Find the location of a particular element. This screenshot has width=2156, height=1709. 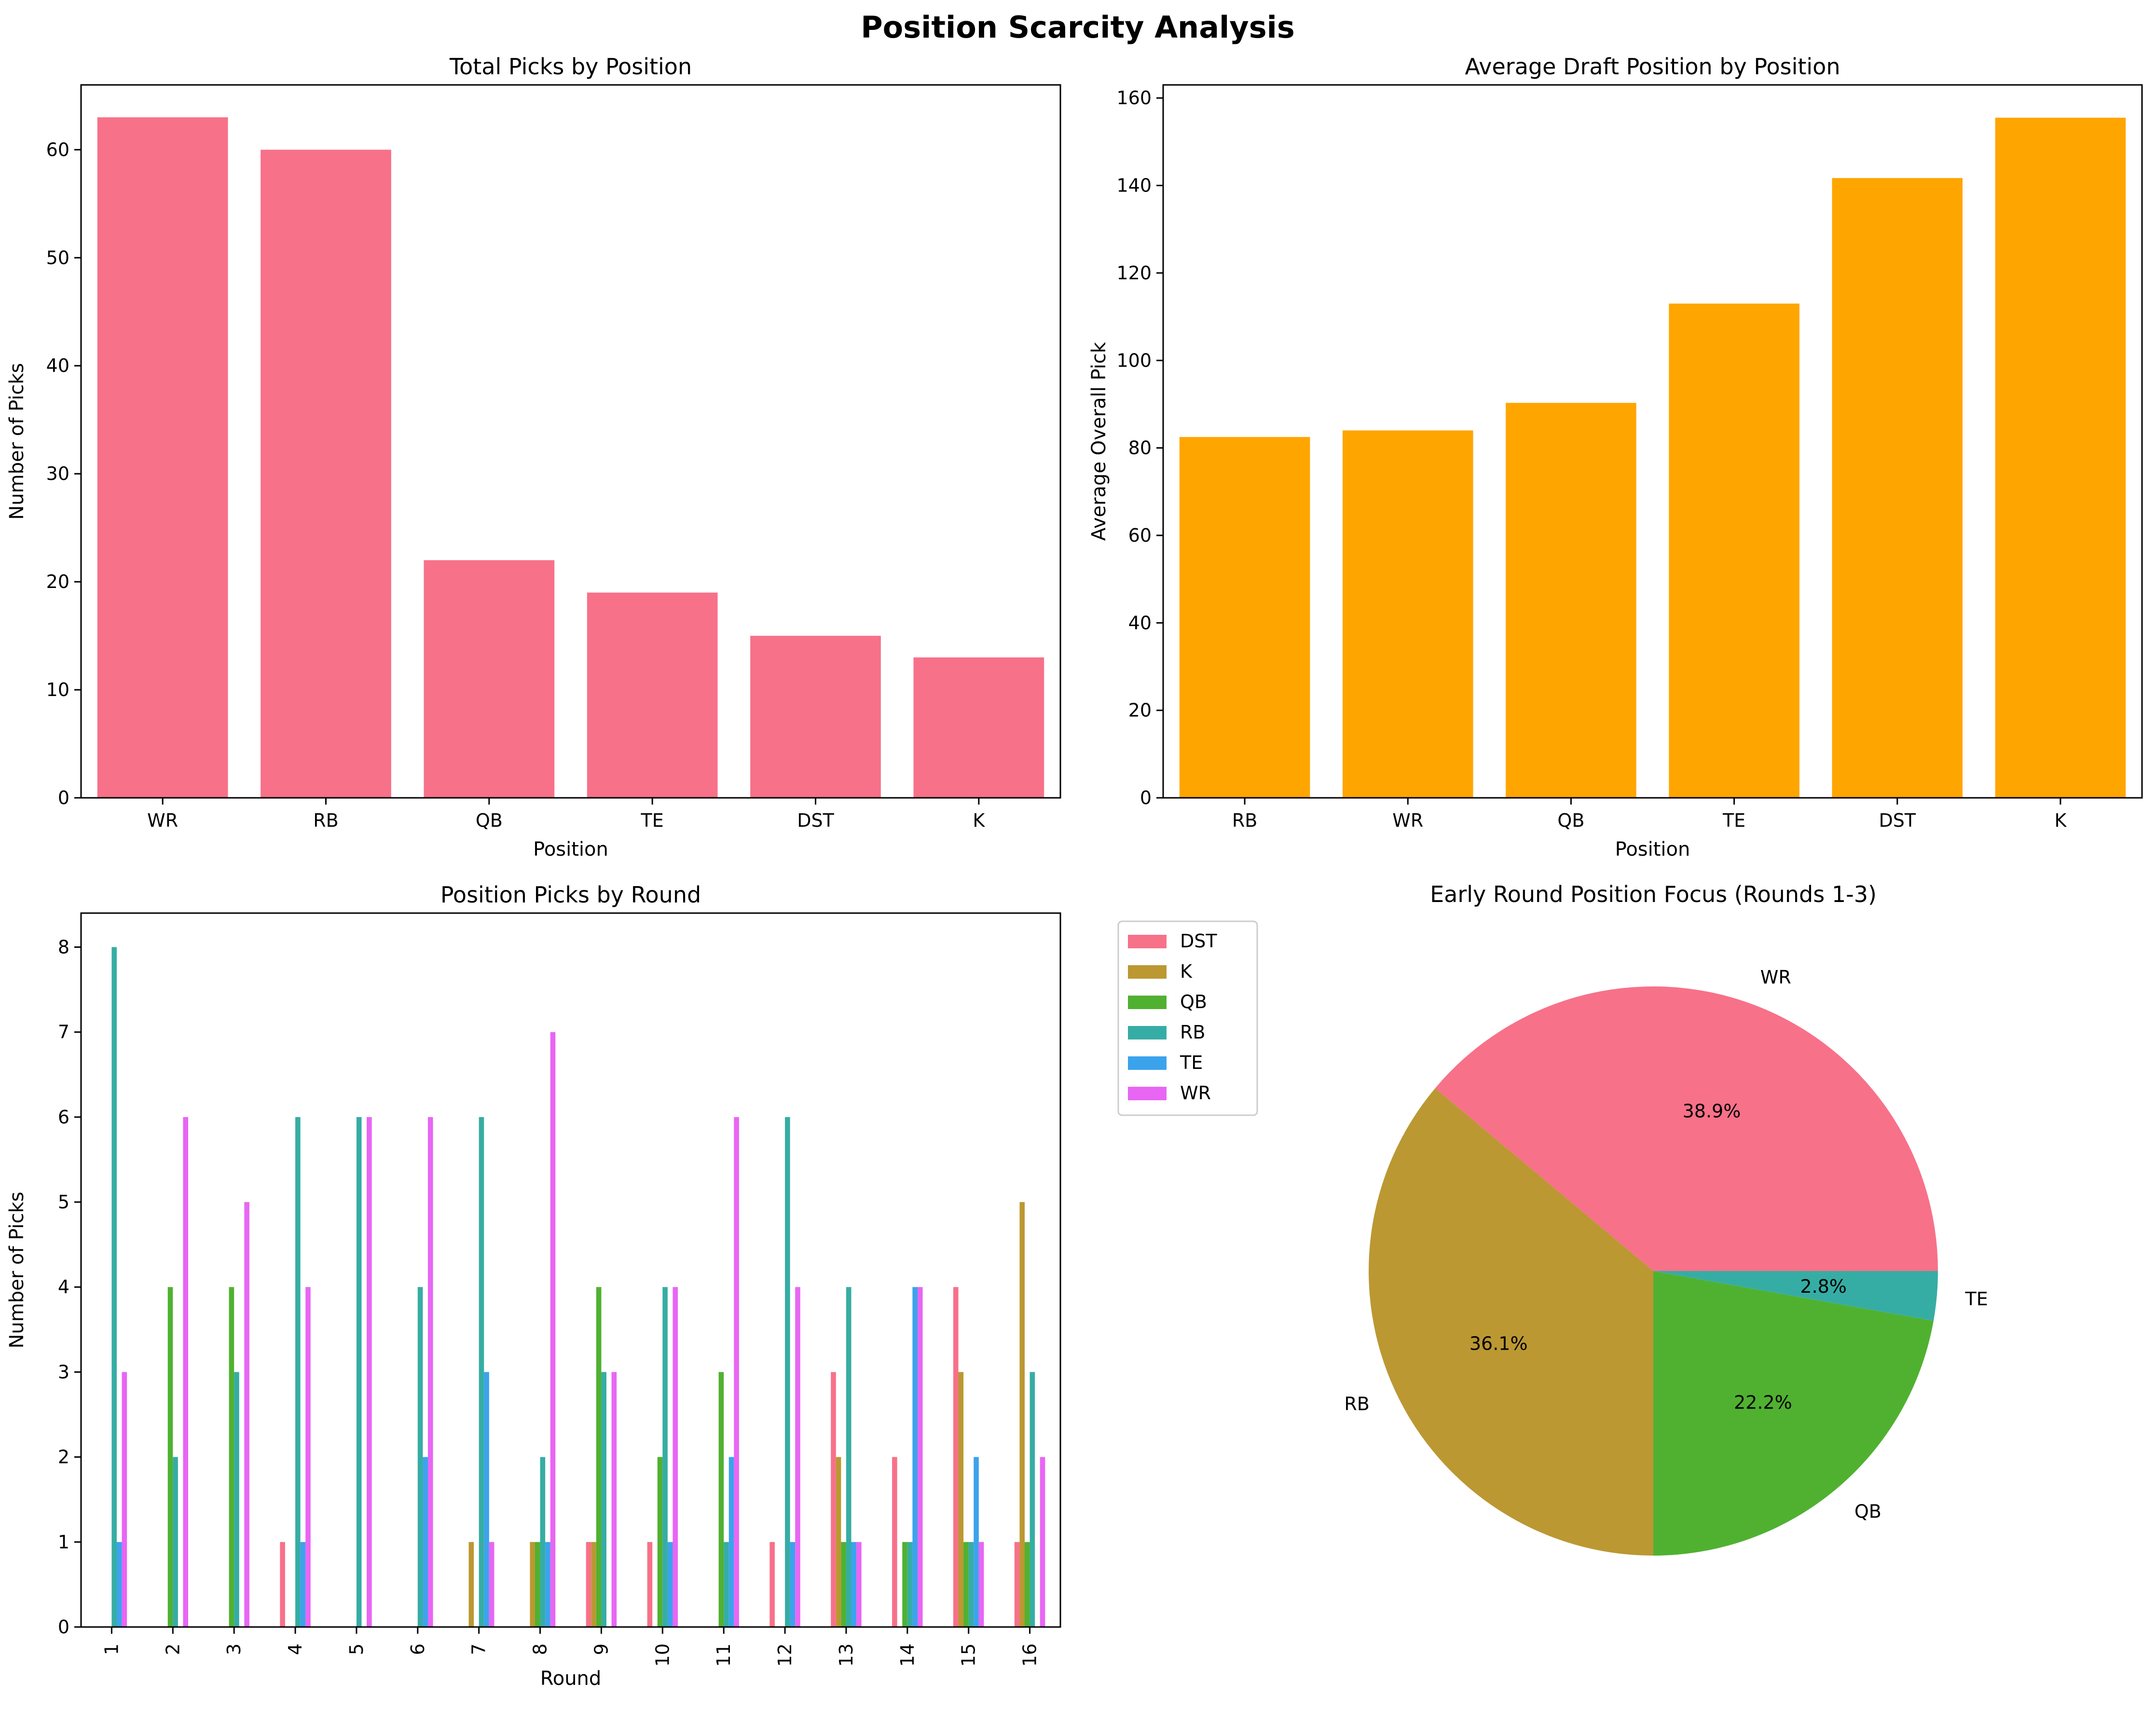

pie-slice-te is located at coordinates (1795, 1296).